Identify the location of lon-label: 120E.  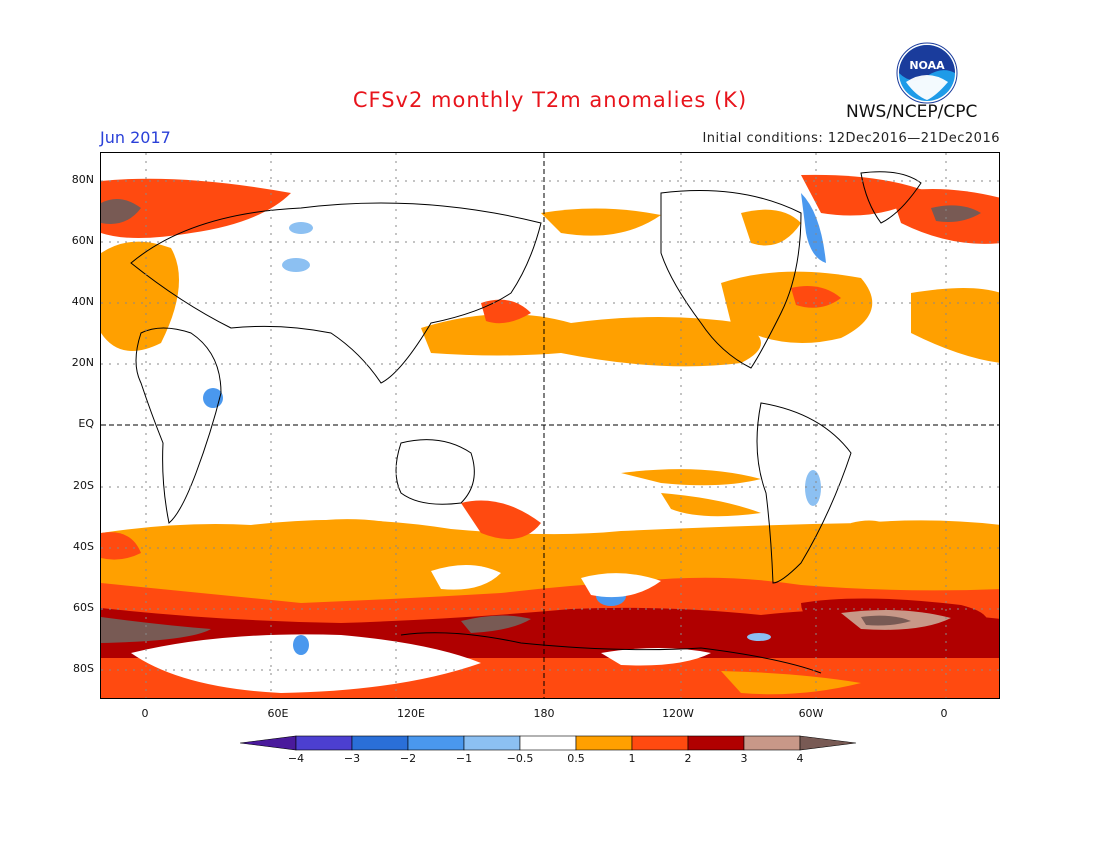
(411, 713).